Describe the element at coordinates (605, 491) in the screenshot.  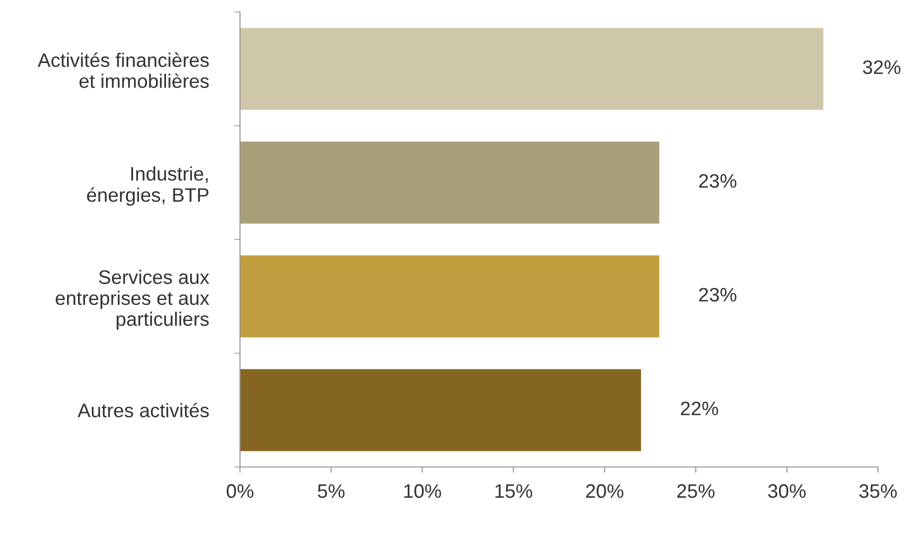
I see `x-tick-label: 20%` at that location.